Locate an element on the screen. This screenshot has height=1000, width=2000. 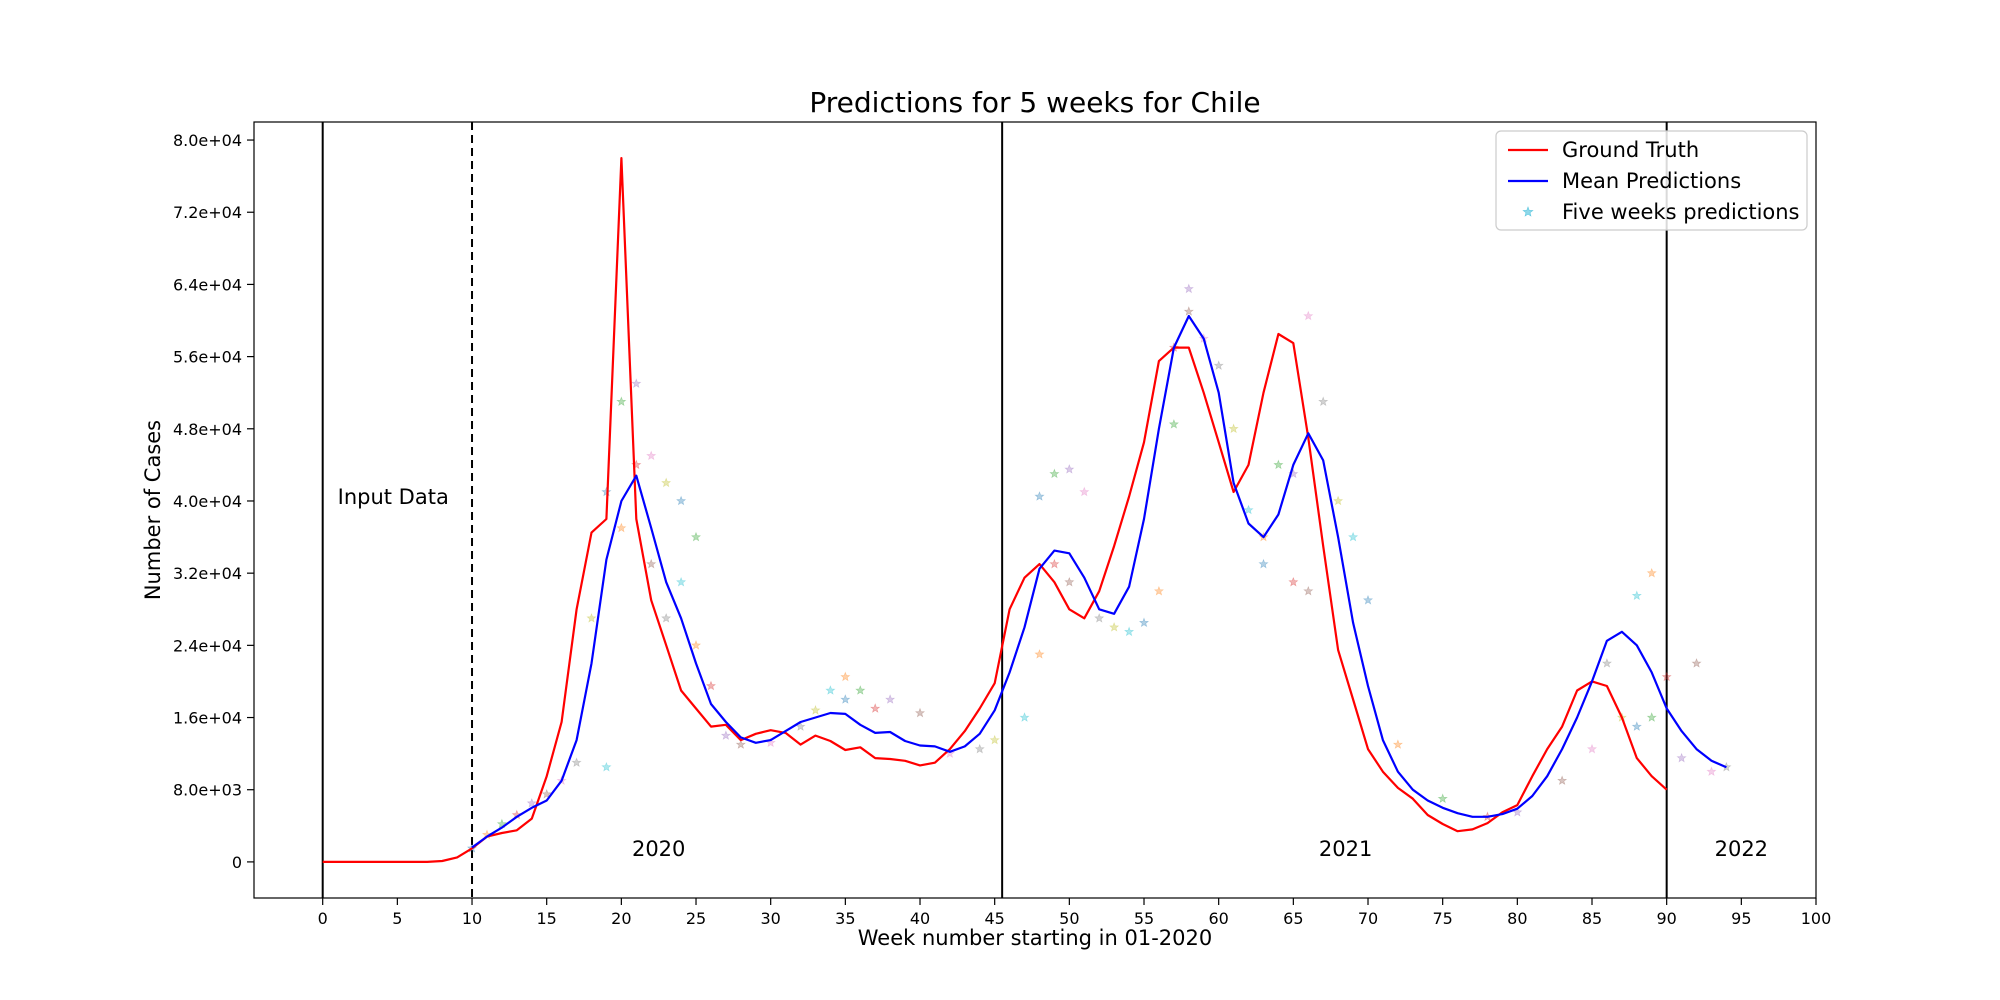
x-tick-label: 25 is located at coordinates (696, 918).